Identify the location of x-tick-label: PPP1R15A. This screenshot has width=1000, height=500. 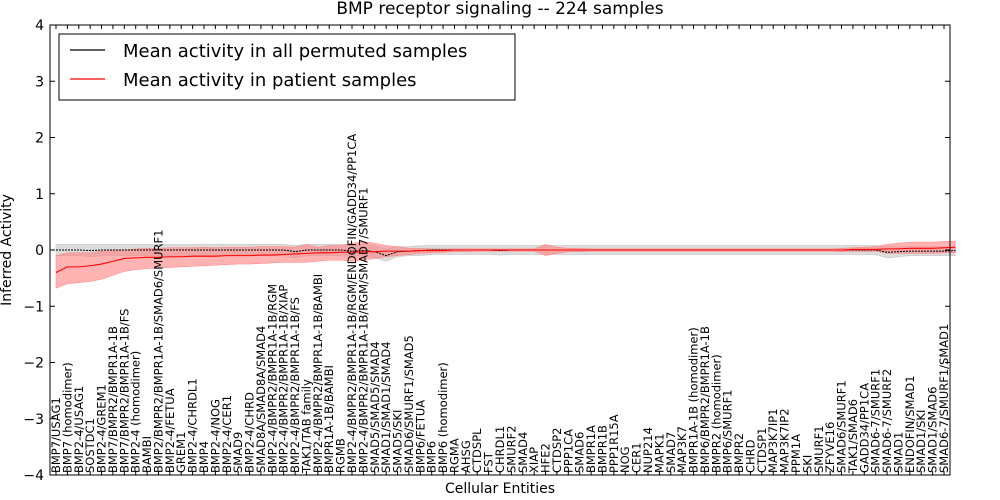
(614, 443).